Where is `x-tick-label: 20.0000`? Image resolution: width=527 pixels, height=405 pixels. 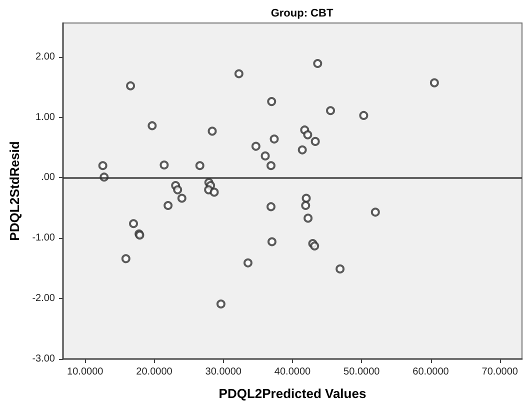 x-tick-label: 20.0000 is located at coordinates (154, 372).